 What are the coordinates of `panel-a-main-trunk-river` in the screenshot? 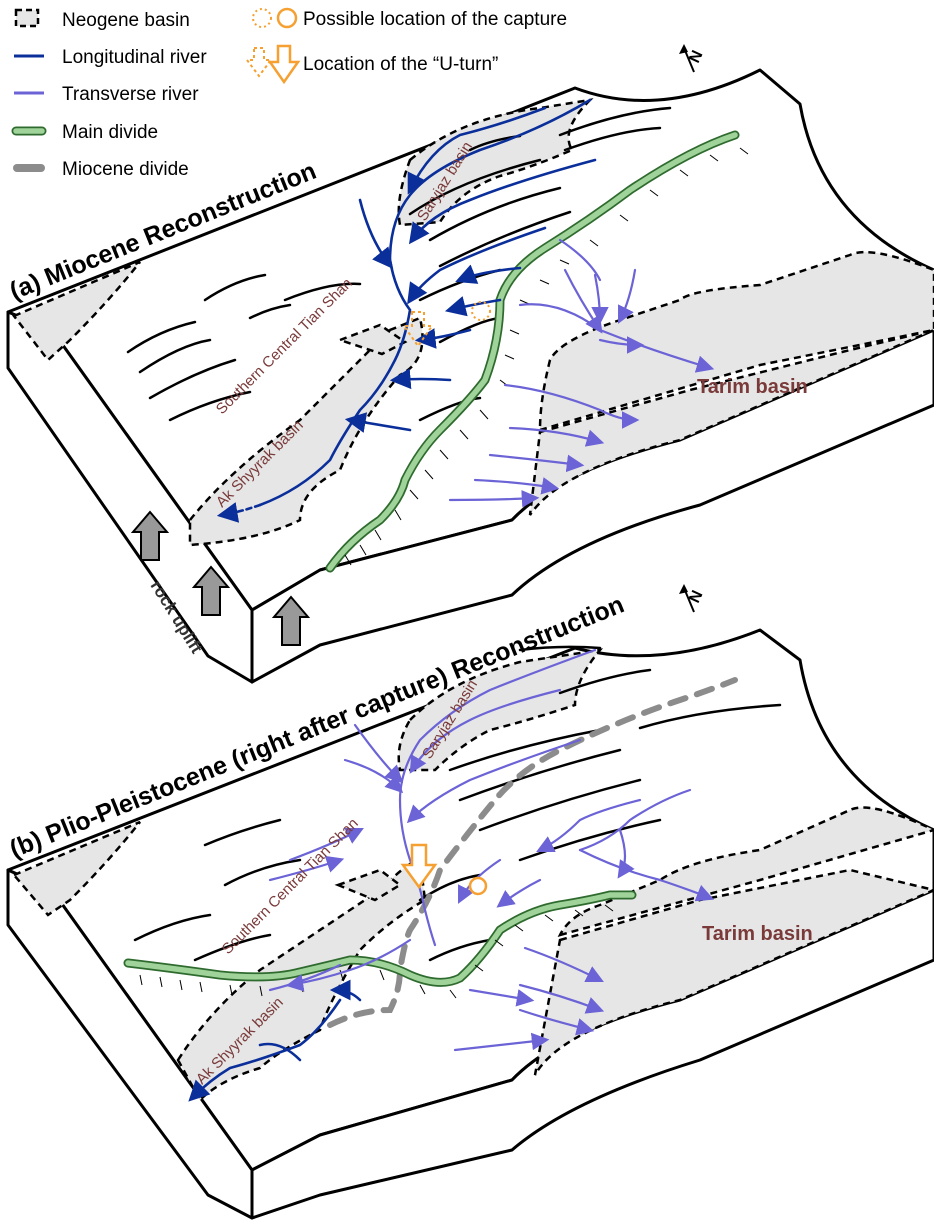 It's located at (425, 302).